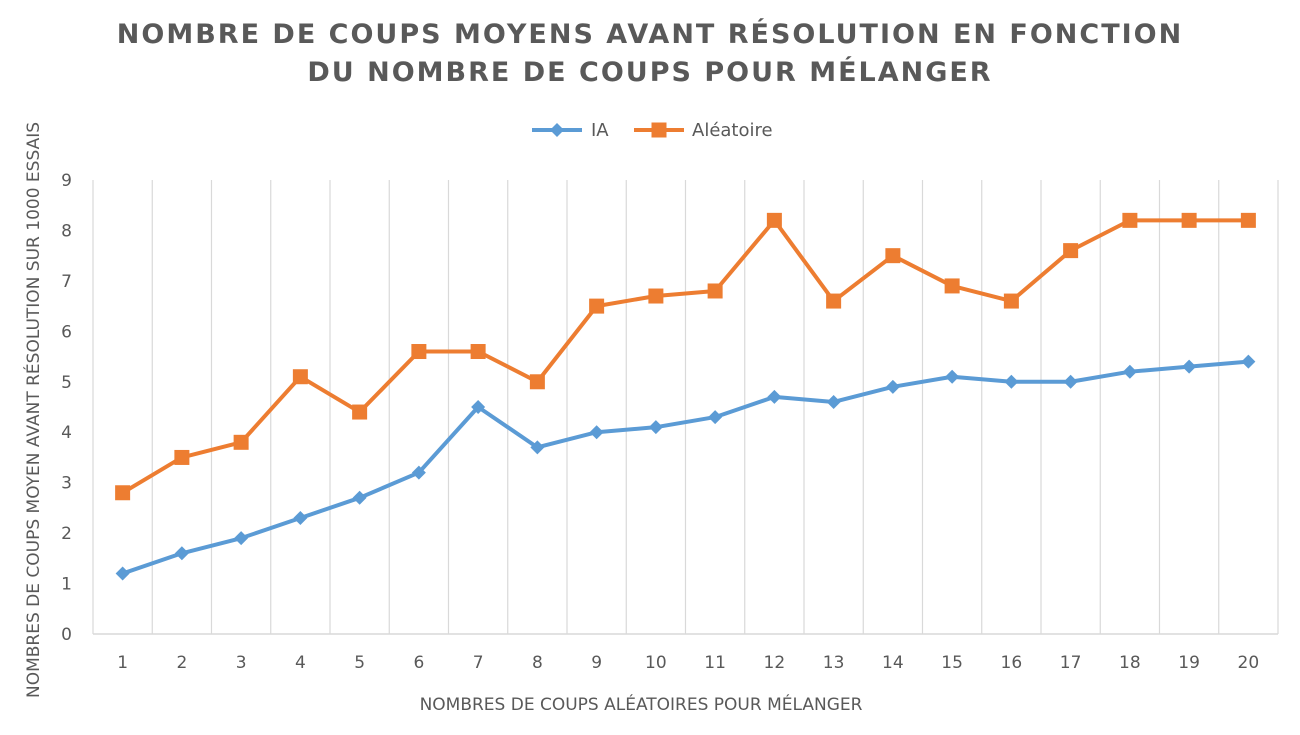 The height and width of the screenshot is (735, 1300). Describe the element at coordinates (537, 663) in the screenshot. I see `x-tick-label: 8` at that location.